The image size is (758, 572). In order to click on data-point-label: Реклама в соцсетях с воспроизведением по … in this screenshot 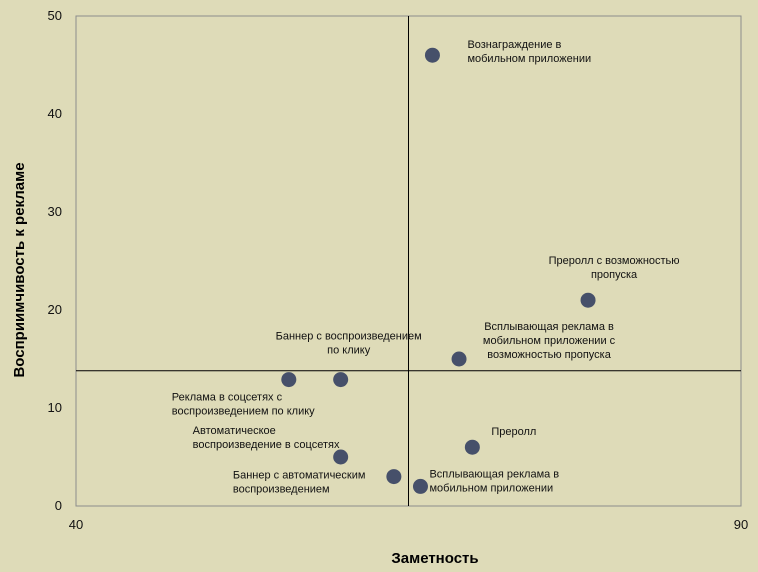, I will do `click(243, 405)`.